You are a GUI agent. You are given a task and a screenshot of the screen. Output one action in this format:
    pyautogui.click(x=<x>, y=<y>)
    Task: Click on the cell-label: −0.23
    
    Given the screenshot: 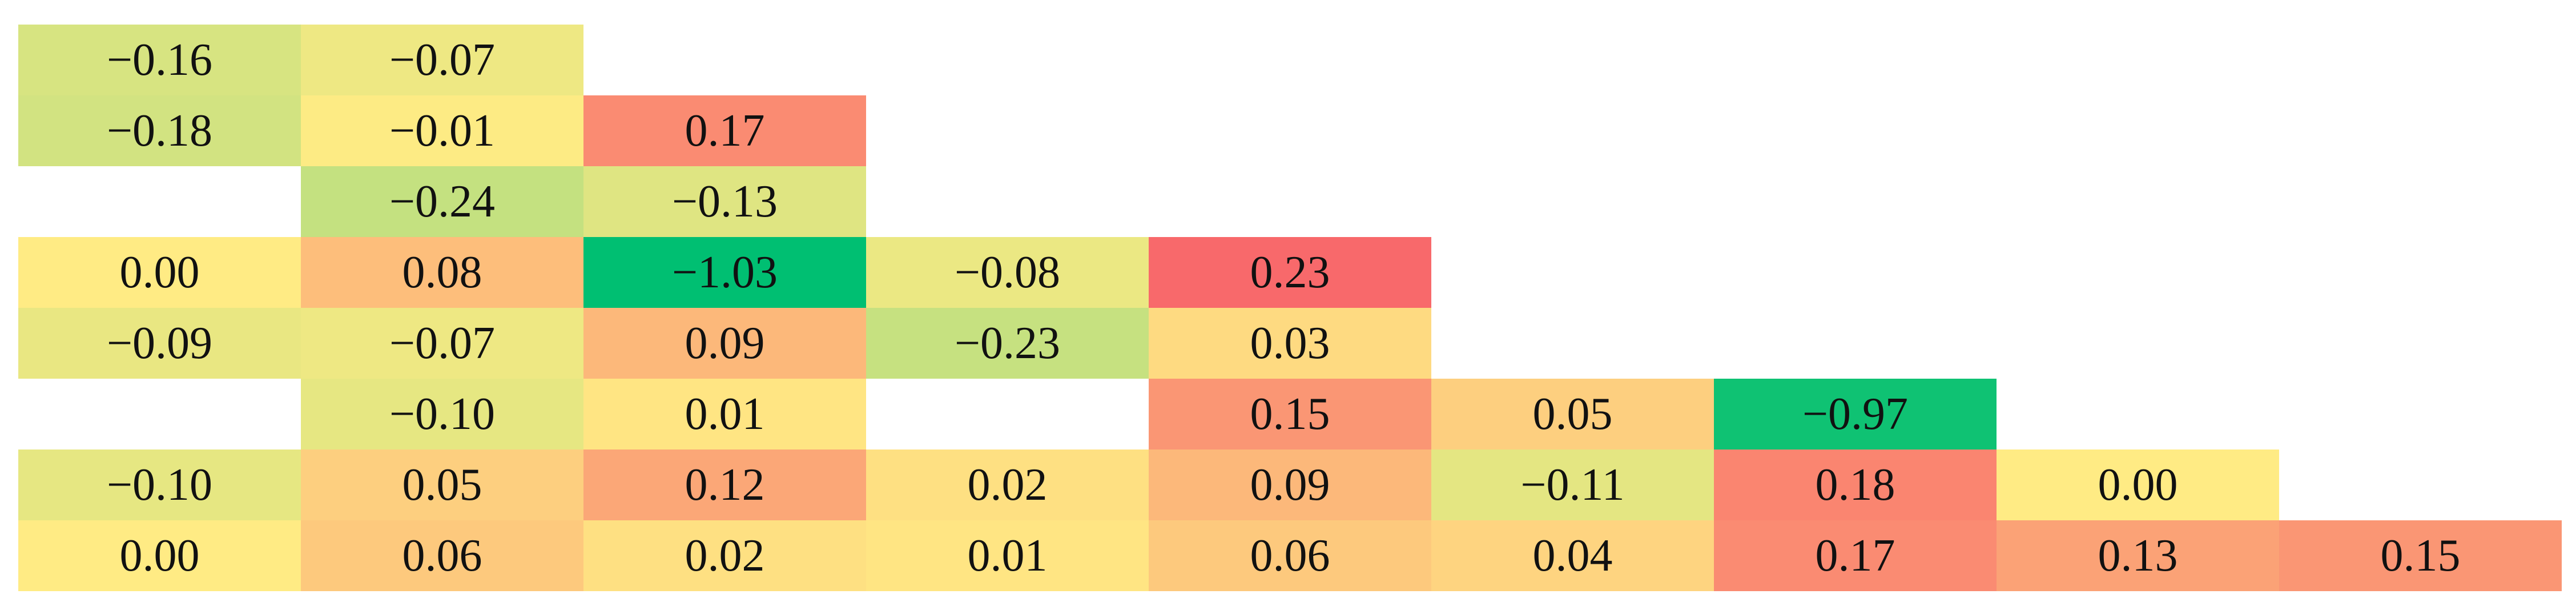 What is the action you would take?
    pyautogui.click(x=1007, y=343)
    